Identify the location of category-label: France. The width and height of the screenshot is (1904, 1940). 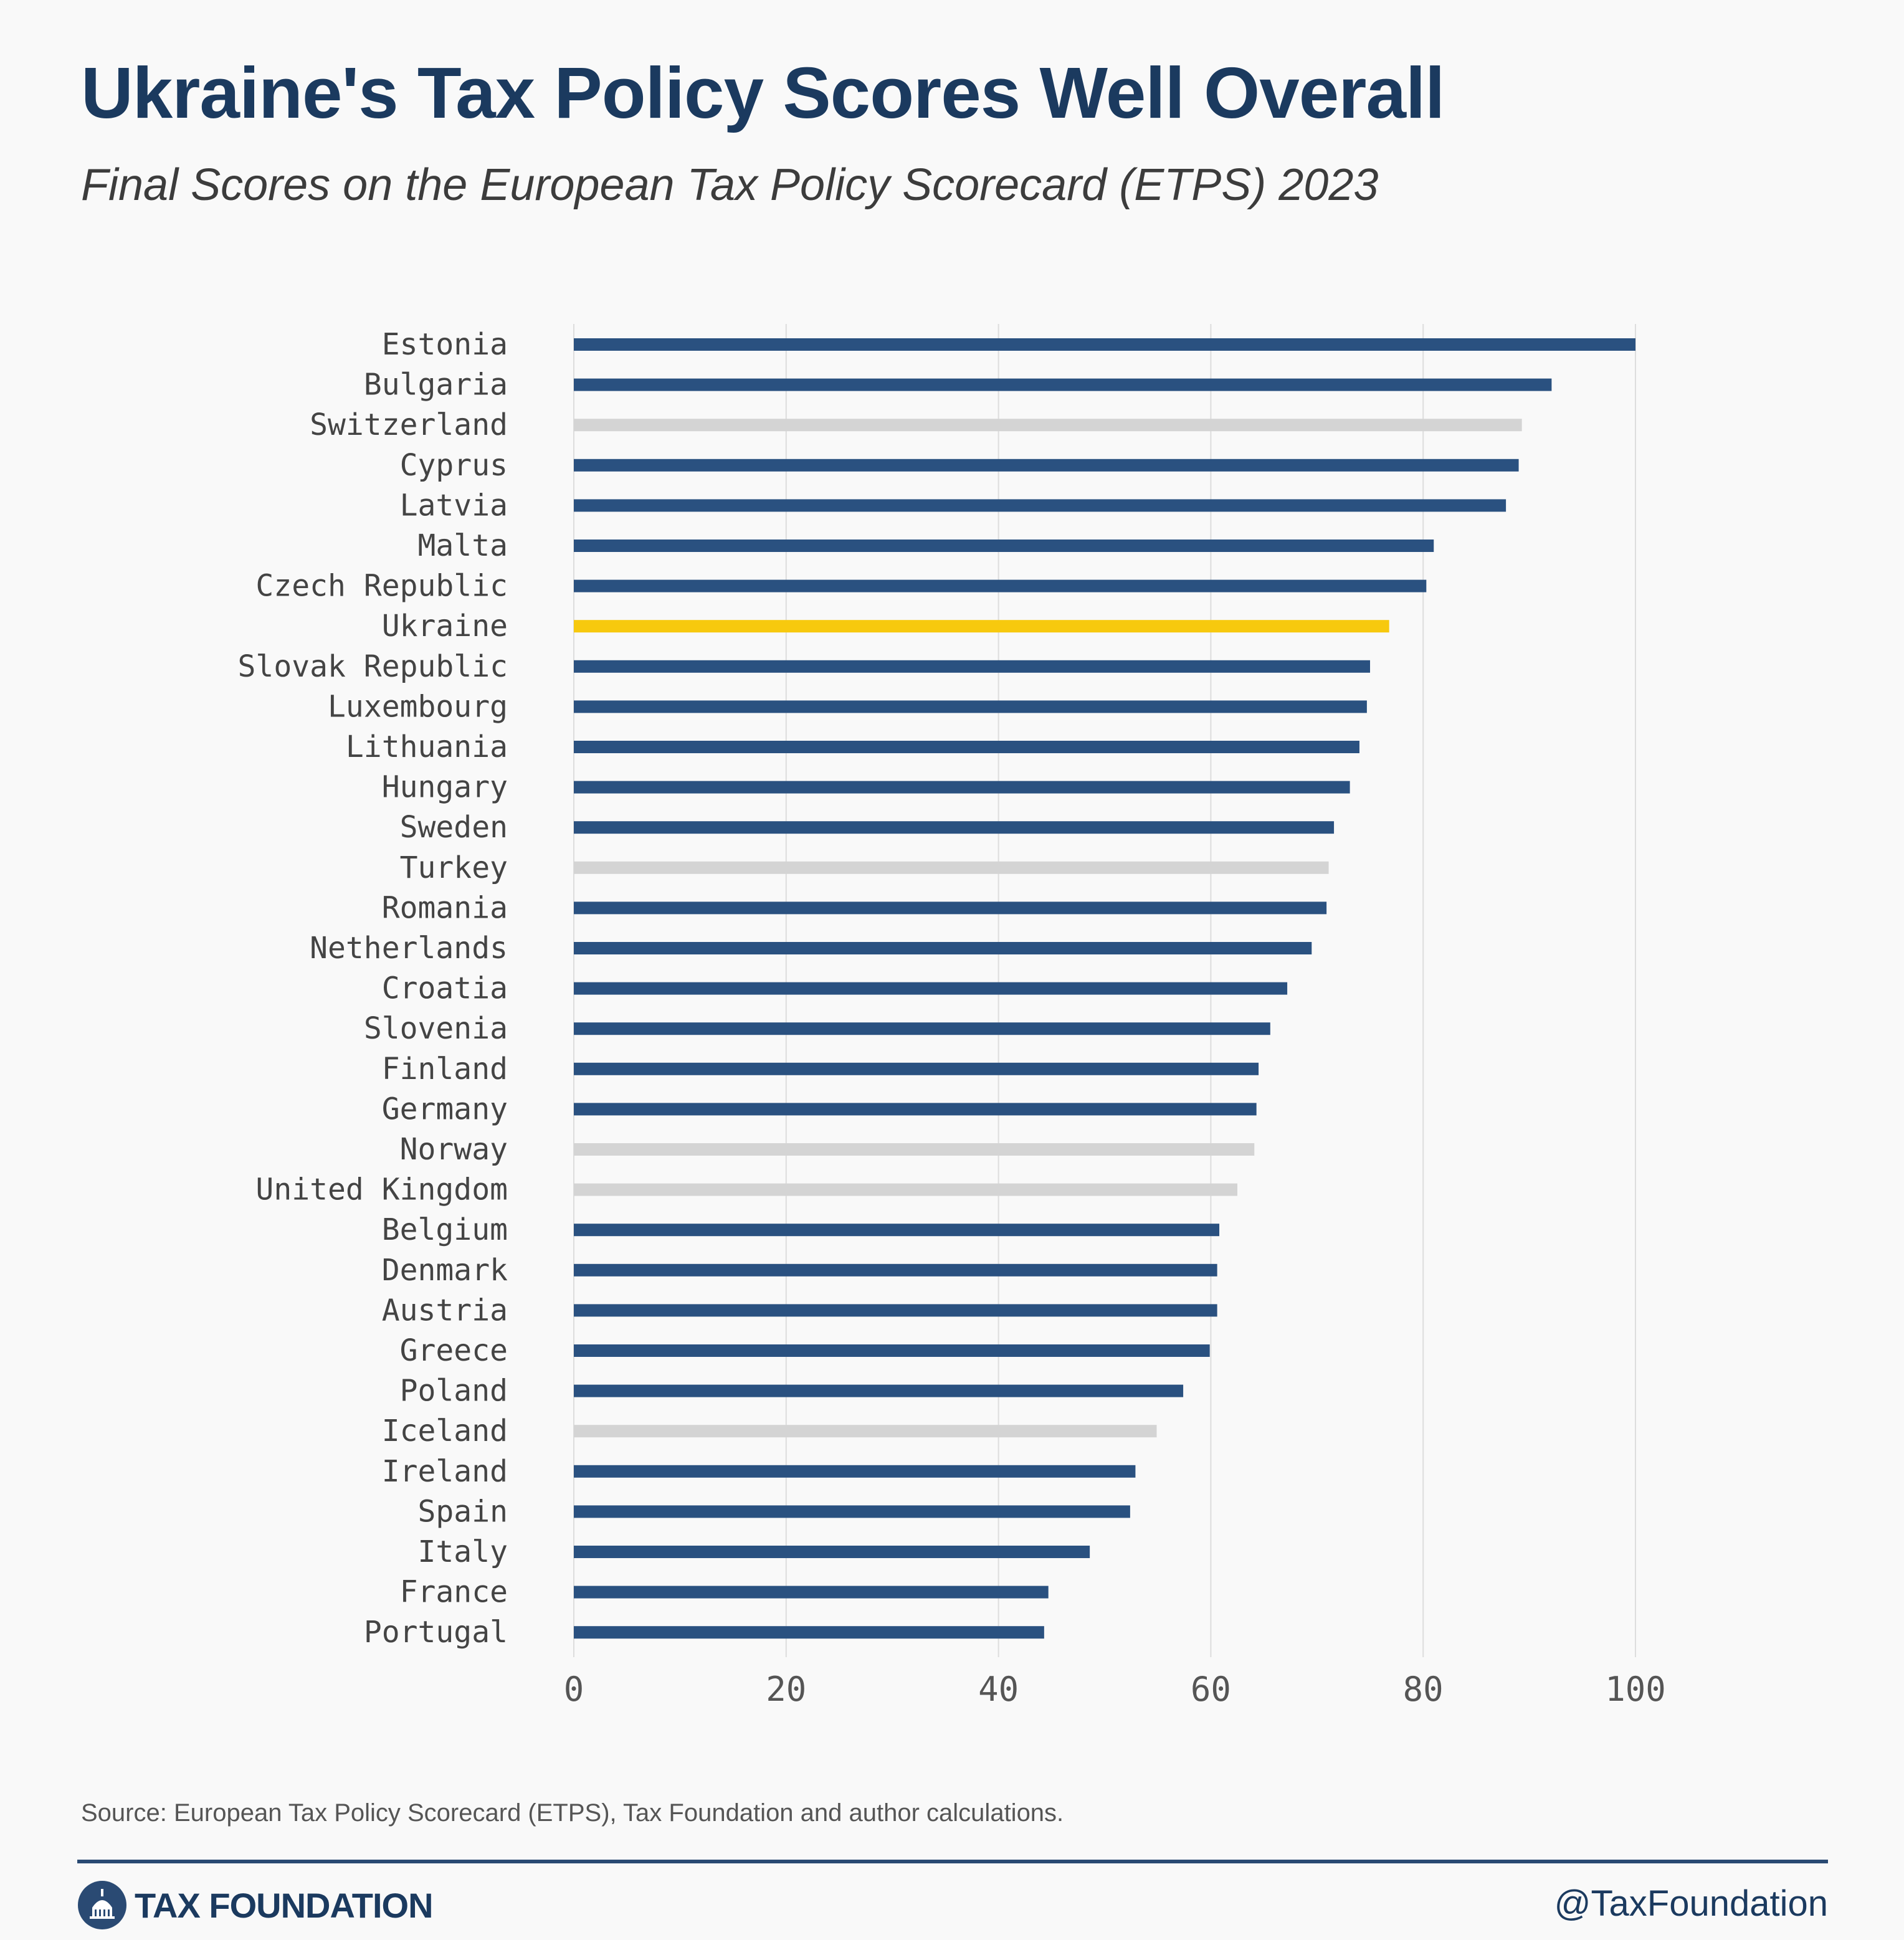
(454, 1592).